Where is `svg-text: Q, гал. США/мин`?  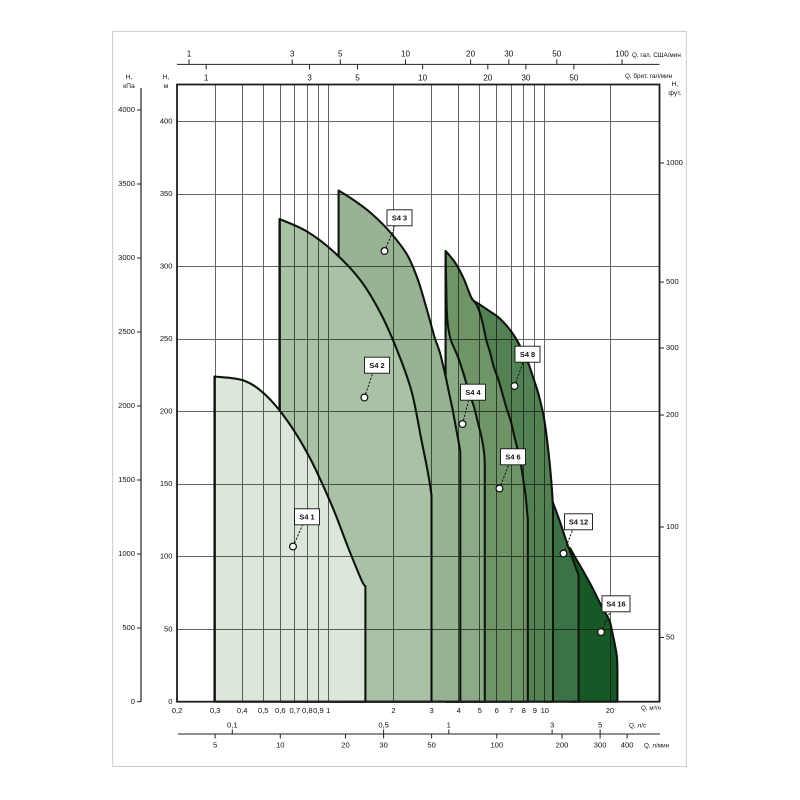 svg-text: Q, гал. США/мин is located at coordinates (656, 55).